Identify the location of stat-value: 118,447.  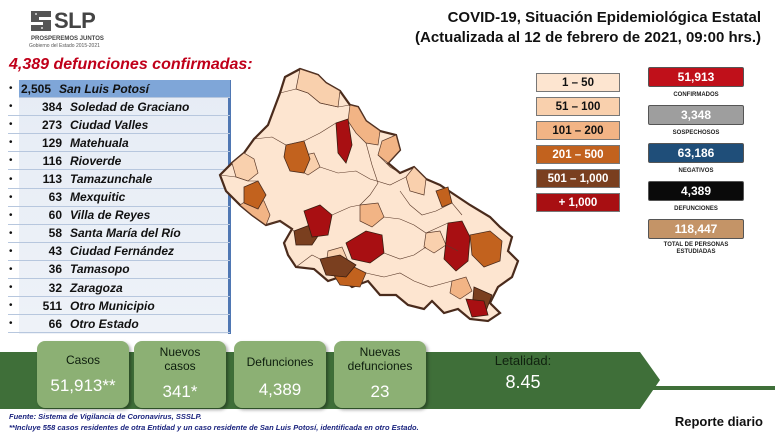
(696, 229).